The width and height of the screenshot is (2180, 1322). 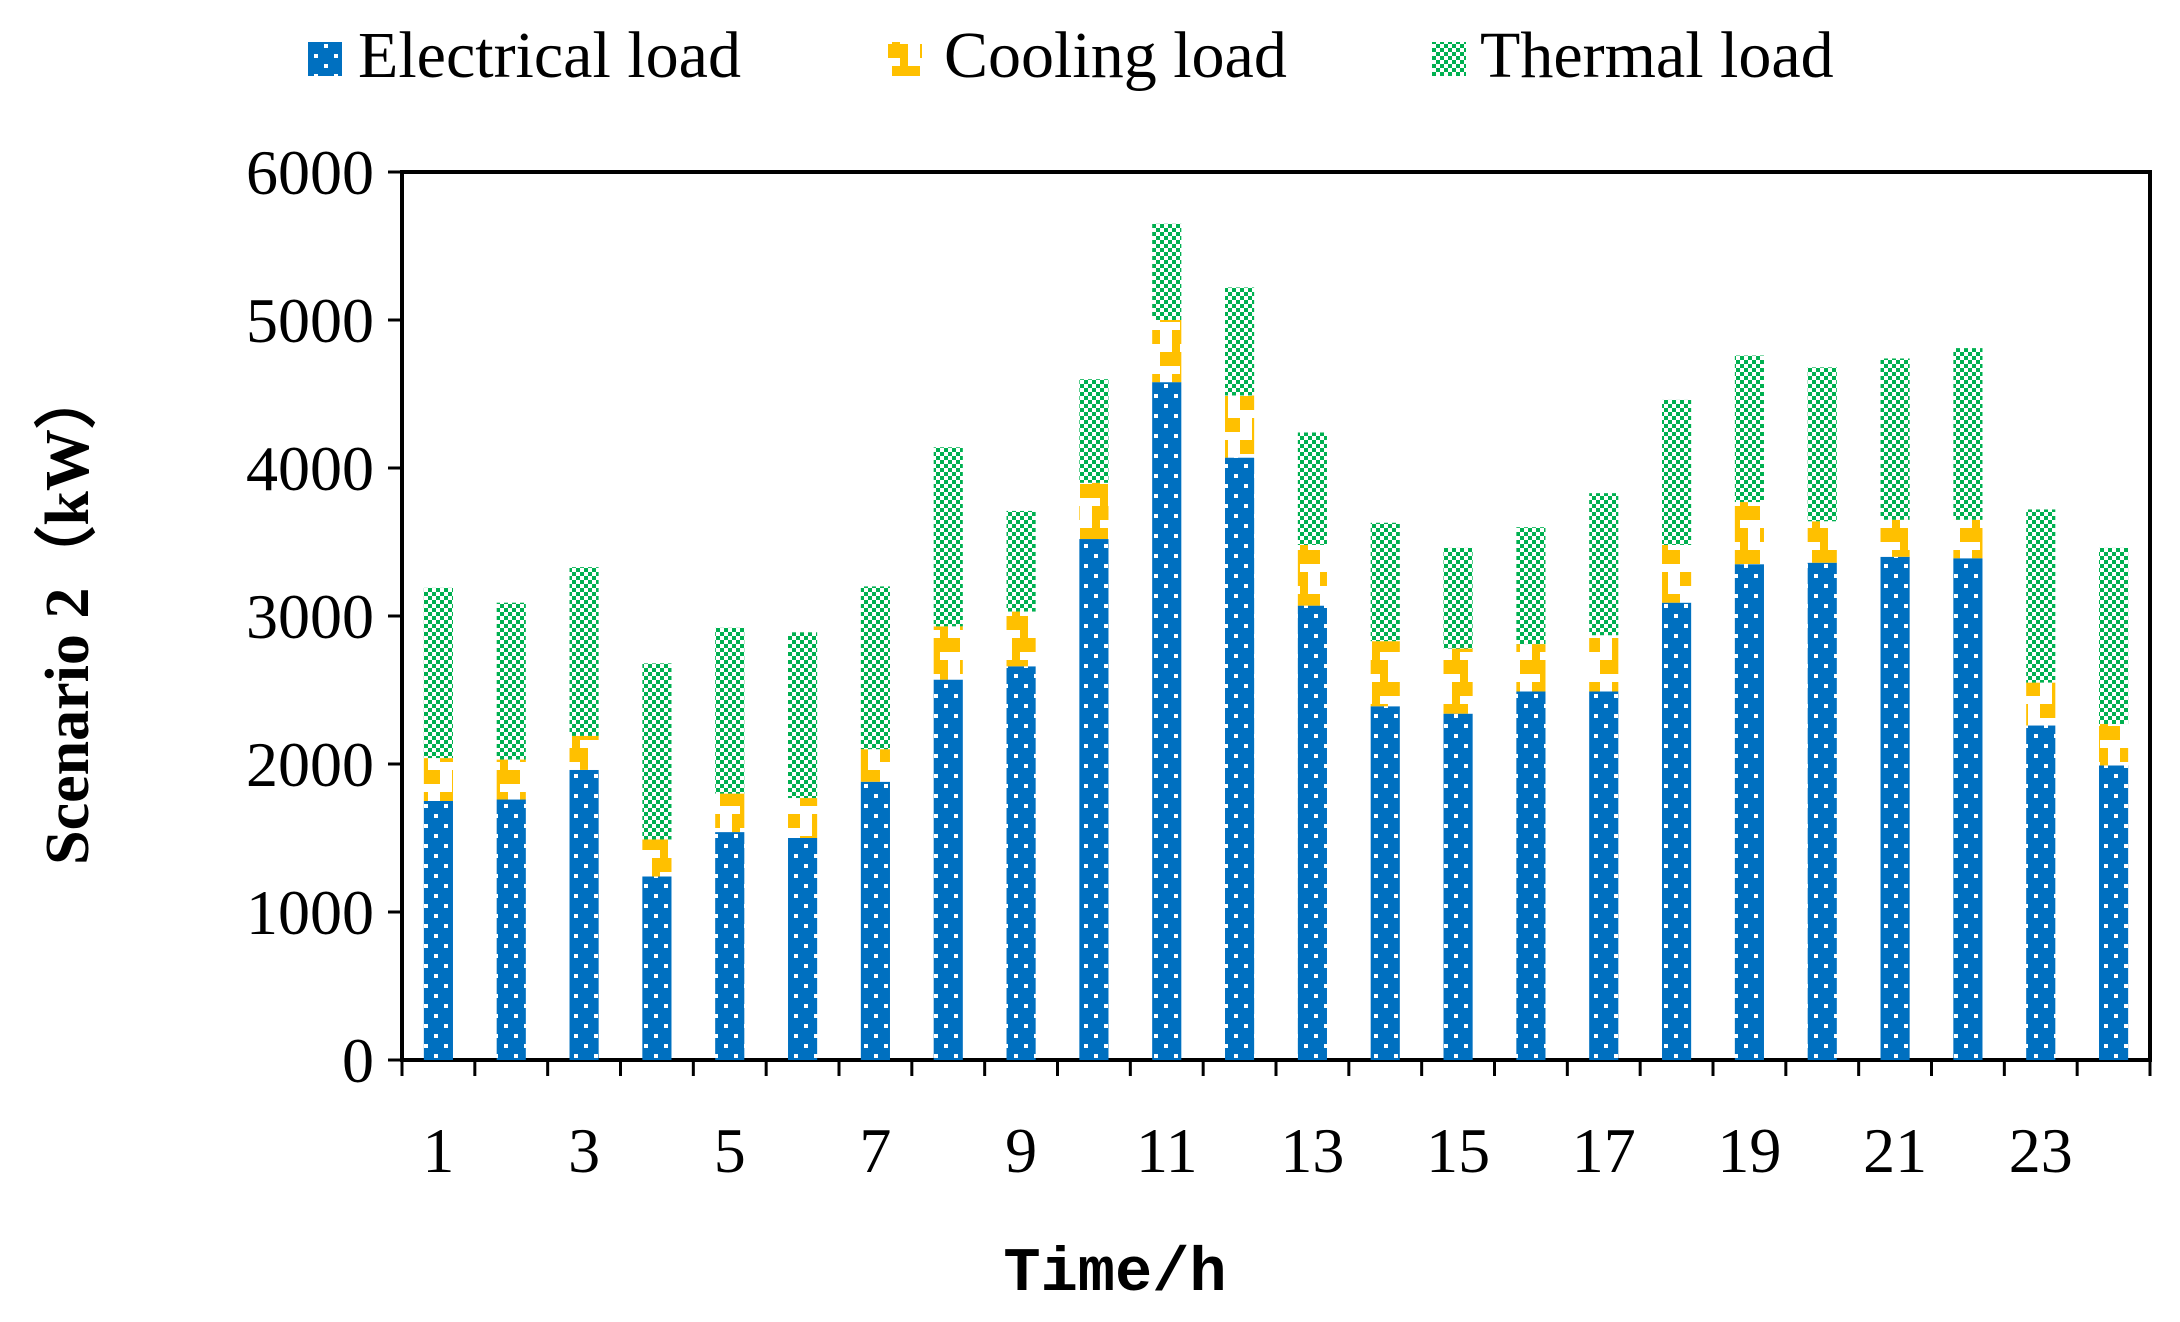 What do you see at coordinates (549, 55) in the screenshot?
I see `legend-label-electrical: Electrical load` at bounding box center [549, 55].